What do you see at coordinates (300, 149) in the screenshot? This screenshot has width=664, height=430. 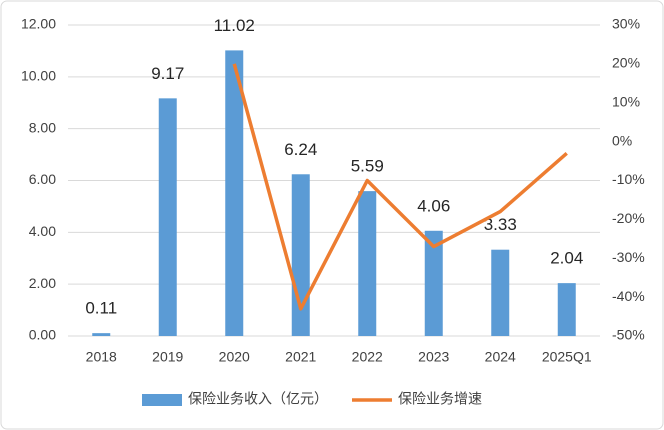 I see `data-label: 6.24` at bounding box center [300, 149].